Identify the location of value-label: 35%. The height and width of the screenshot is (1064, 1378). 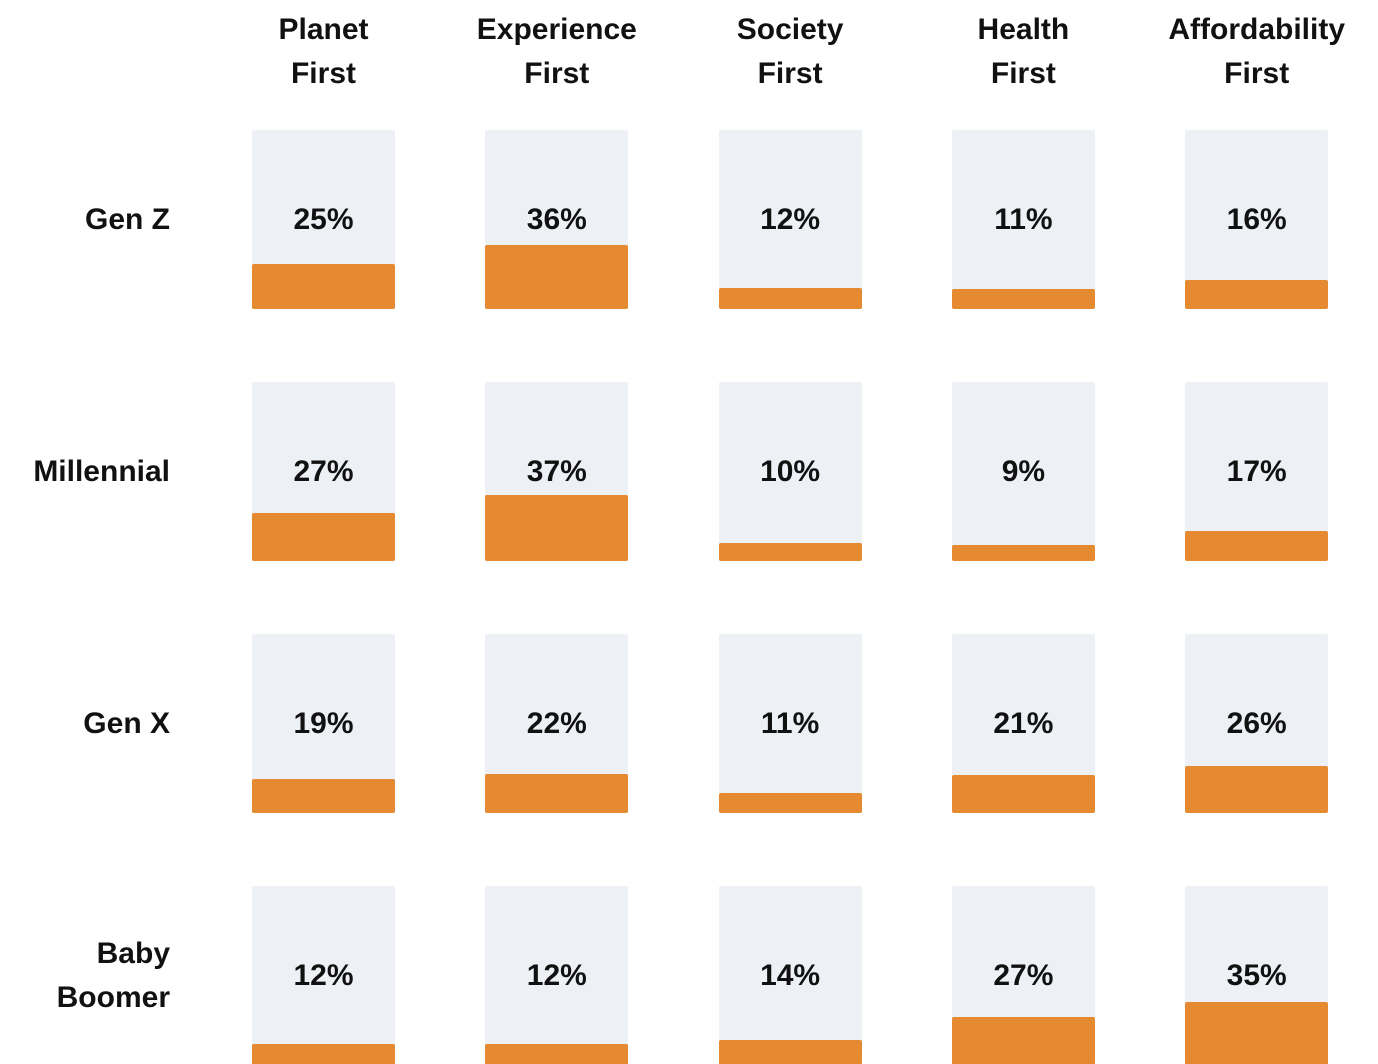
(1256, 976).